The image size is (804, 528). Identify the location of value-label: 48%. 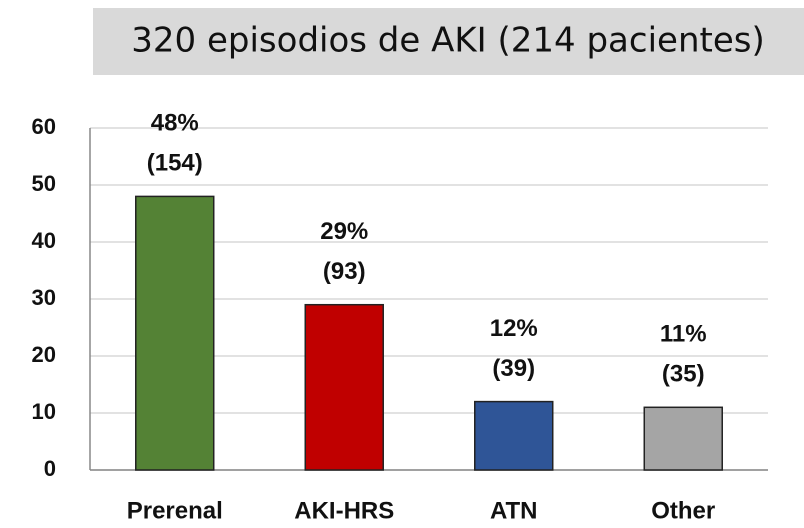
(175, 123).